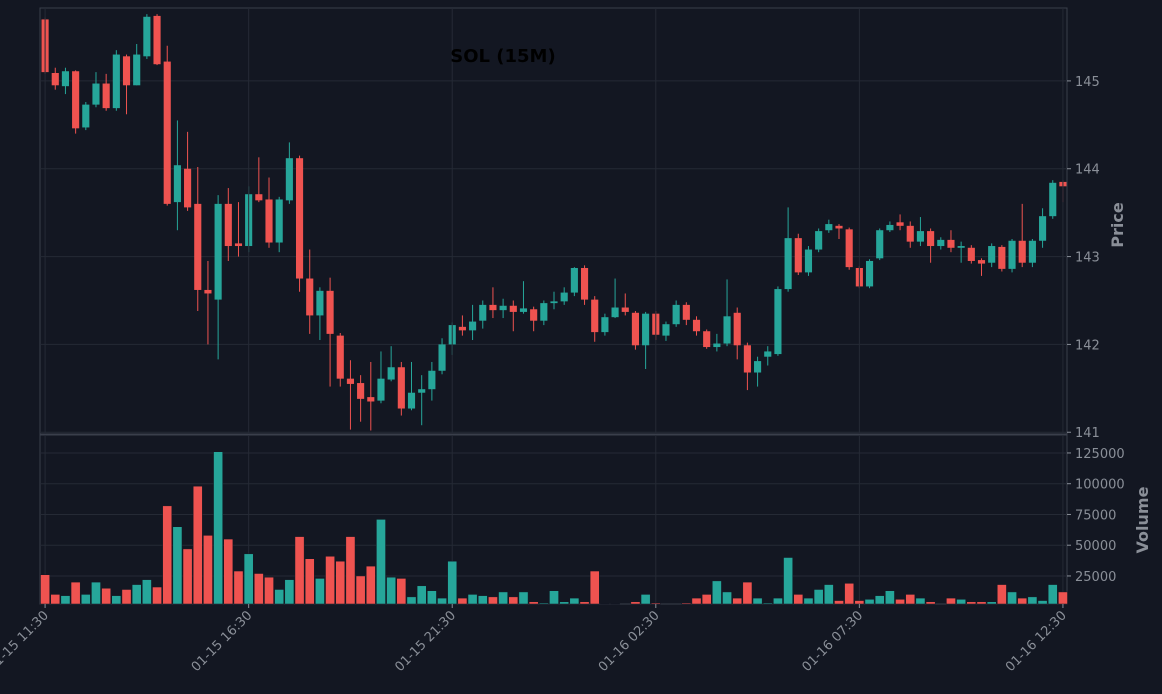  What do you see at coordinates (222, 641) in the screenshot?
I see `x-tick-label: 01-15 16:30` at bounding box center [222, 641].